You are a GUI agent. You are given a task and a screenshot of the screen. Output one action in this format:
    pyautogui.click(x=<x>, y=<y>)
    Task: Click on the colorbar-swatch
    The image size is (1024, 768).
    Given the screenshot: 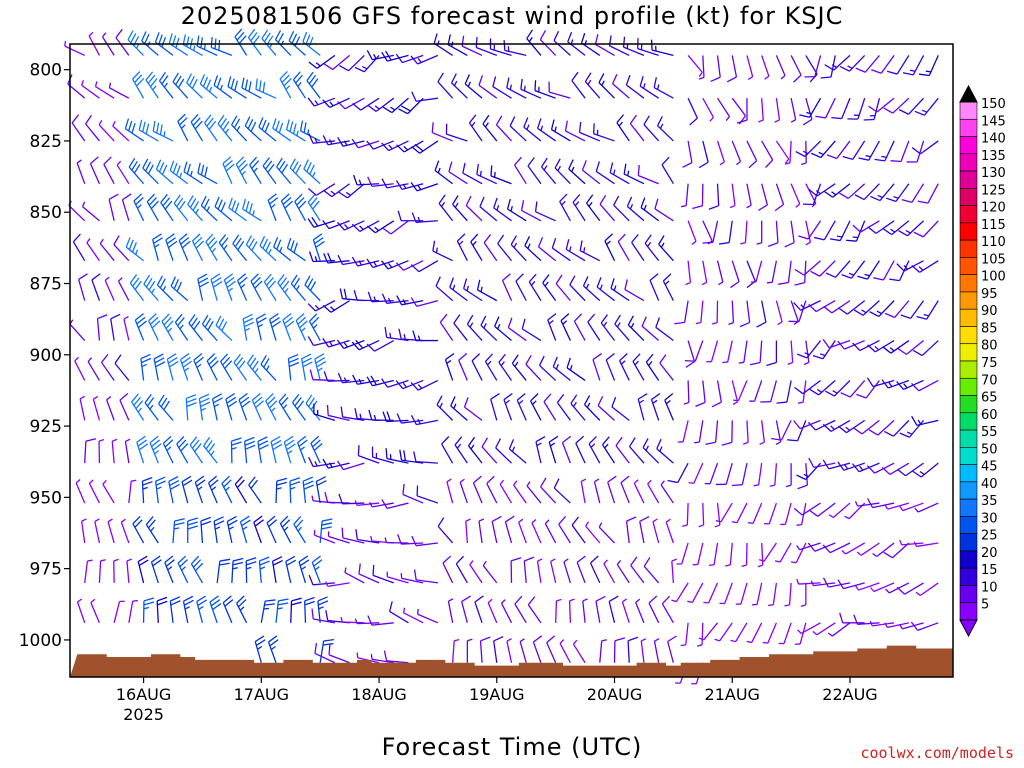 What is the action you would take?
    pyautogui.click(x=968, y=438)
    